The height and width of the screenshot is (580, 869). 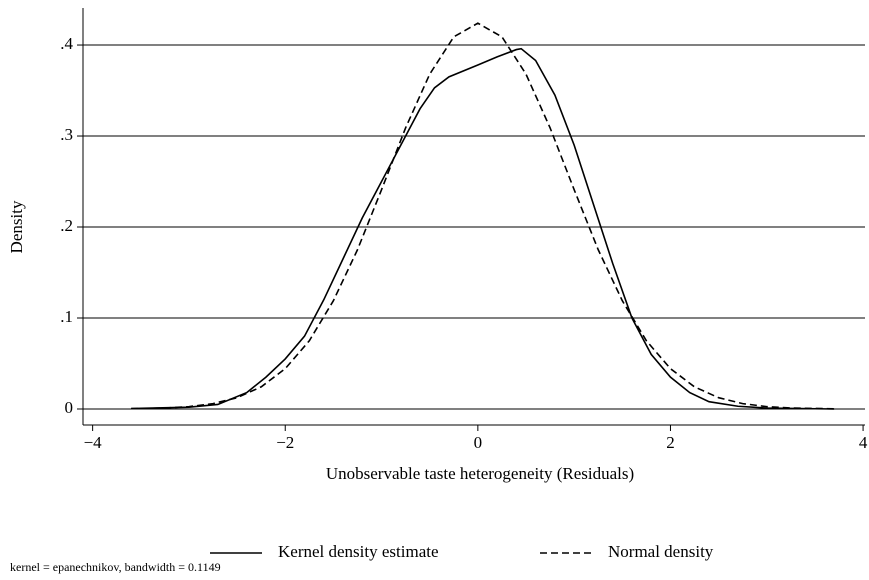 What do you see at coordinates (661, 551) in the screenshot?
I see `legend-label: Normal density` at bounding box center [661, 551].